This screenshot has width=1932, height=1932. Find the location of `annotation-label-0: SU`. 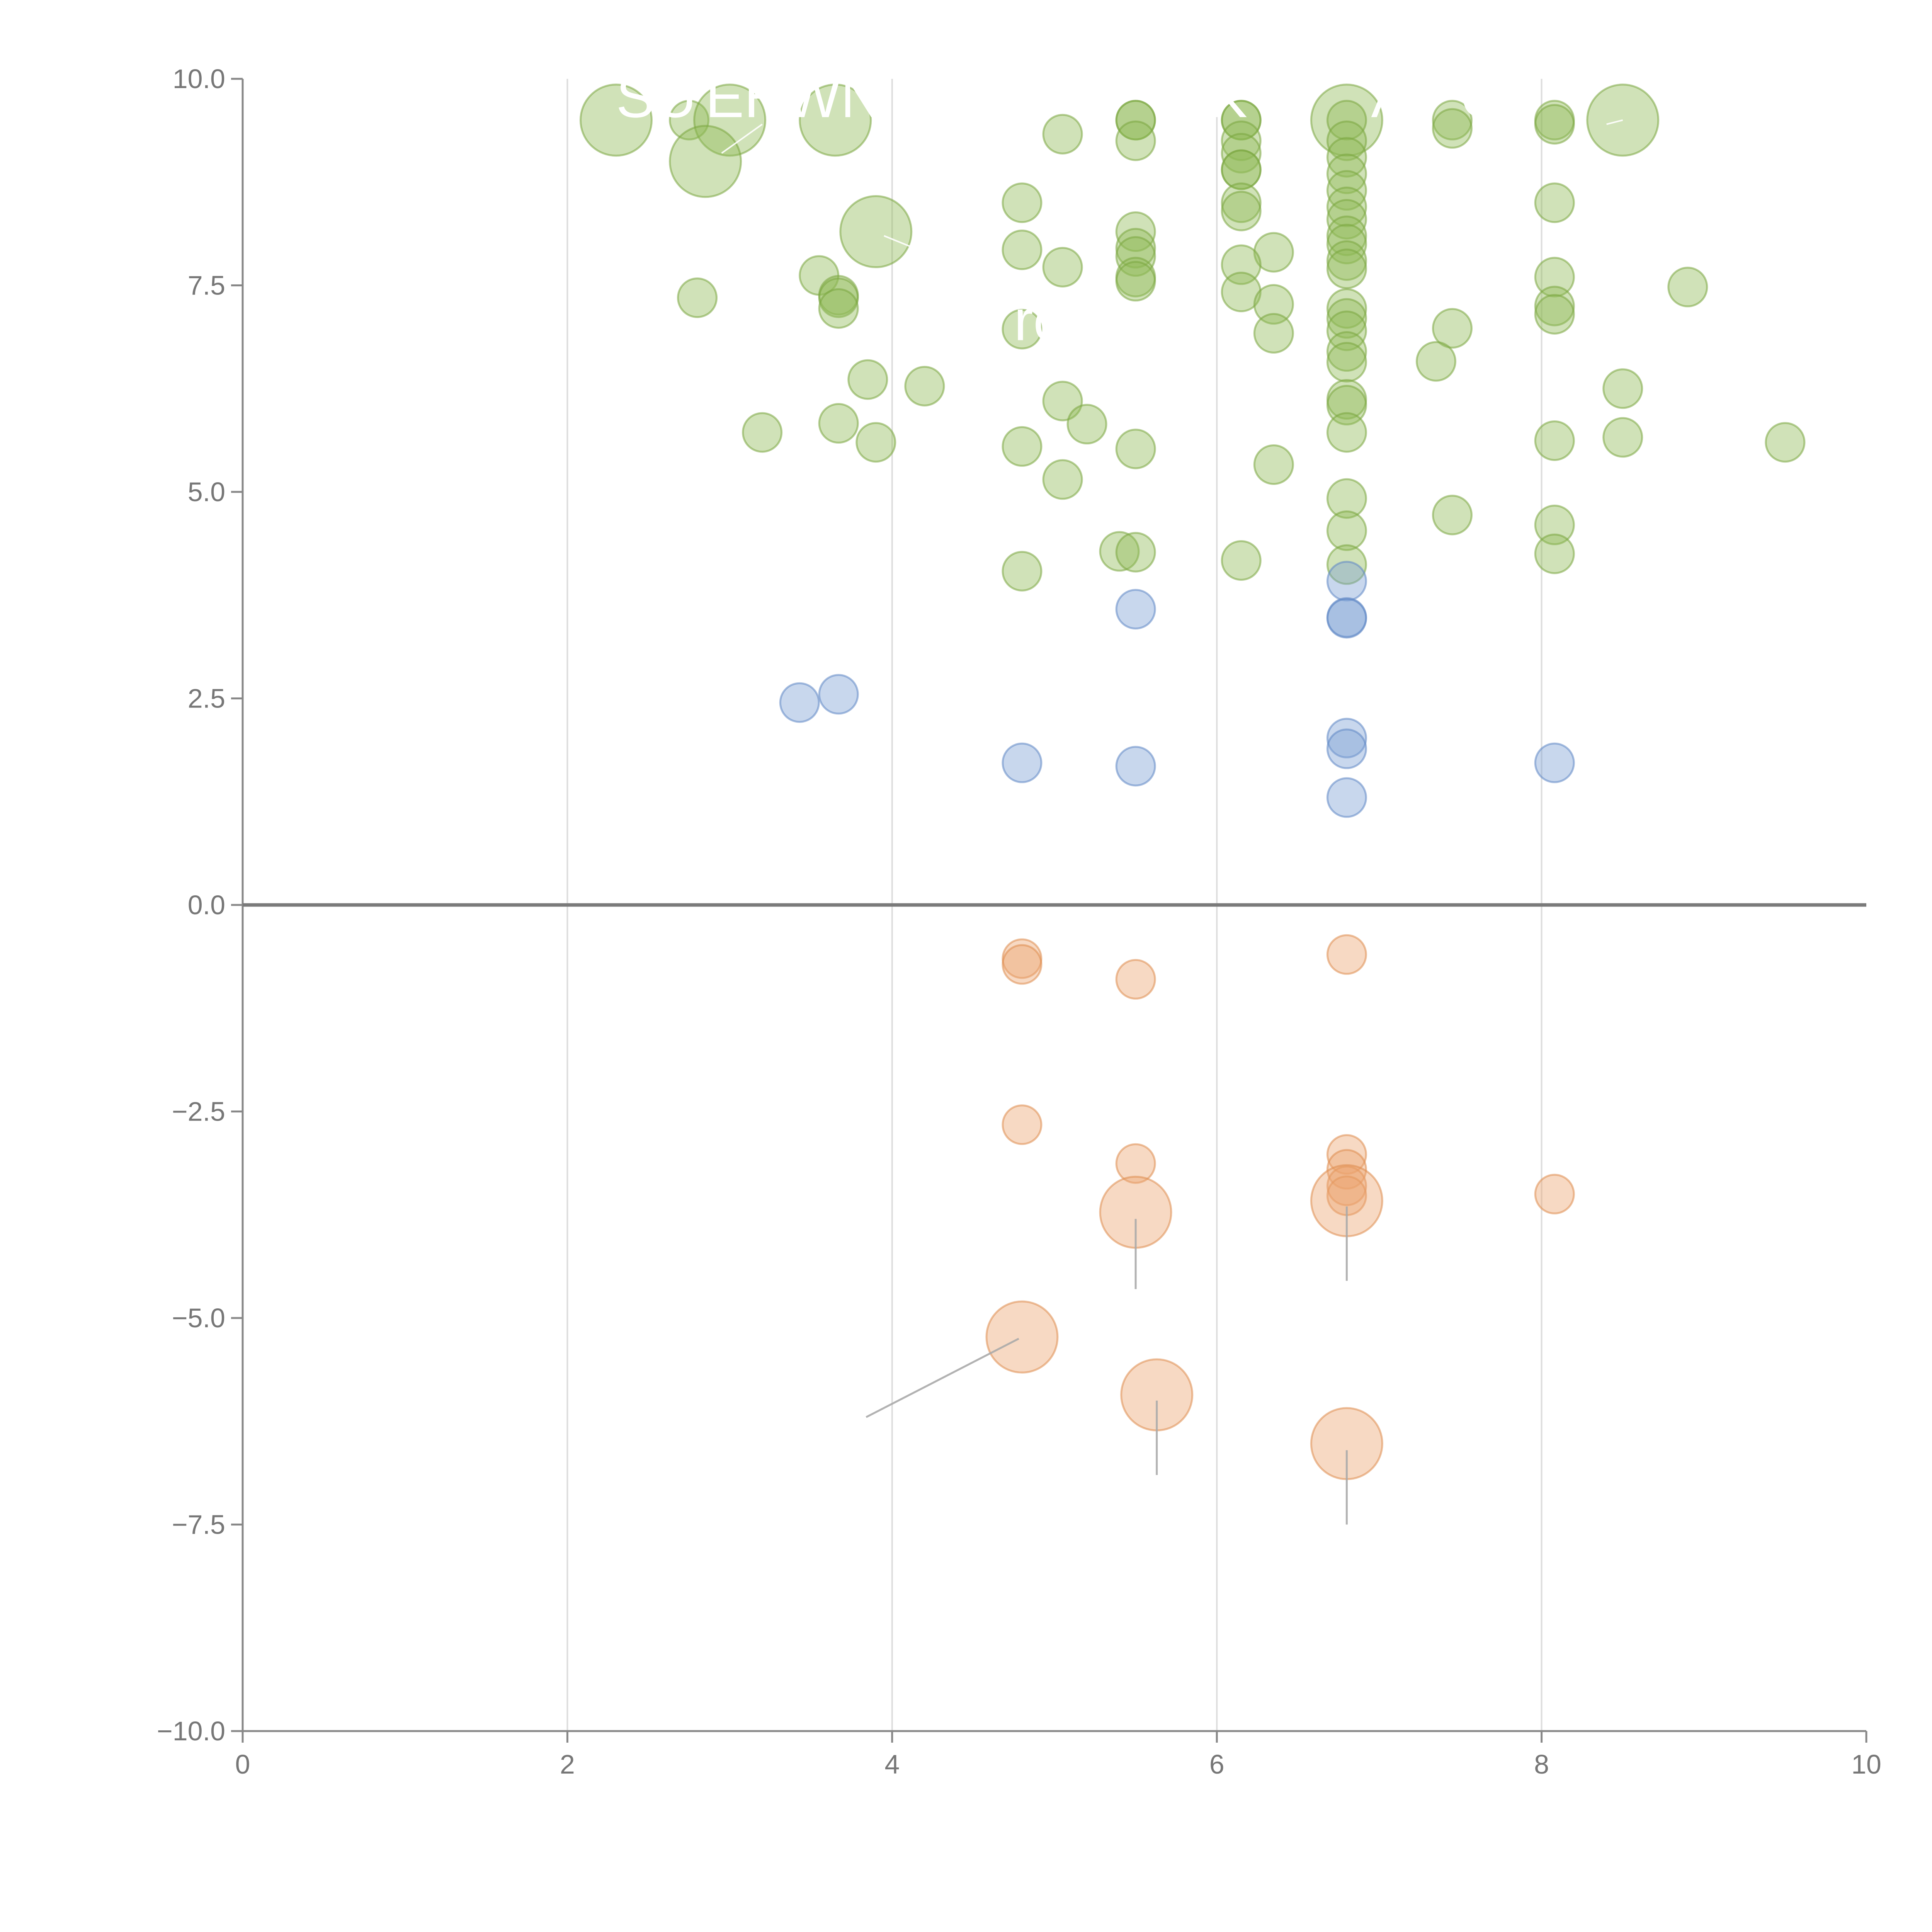

annotation-label-0: SU is located at coordinates (656, 97).